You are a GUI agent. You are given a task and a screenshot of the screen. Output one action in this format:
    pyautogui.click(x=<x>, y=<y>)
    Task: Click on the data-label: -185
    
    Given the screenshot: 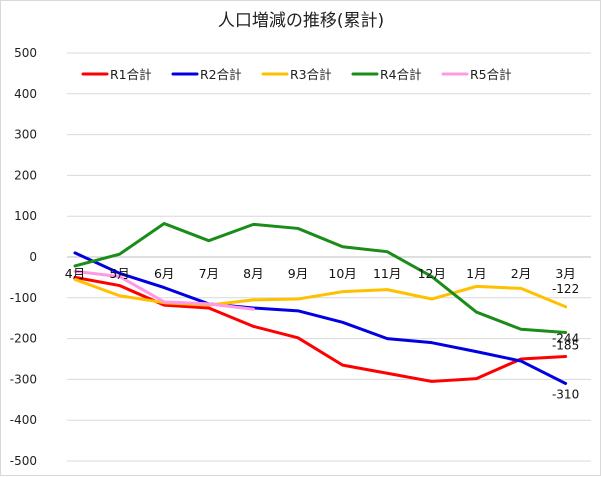 What is the action you would take?
    pyautogui.click(x=565, y=345)
    